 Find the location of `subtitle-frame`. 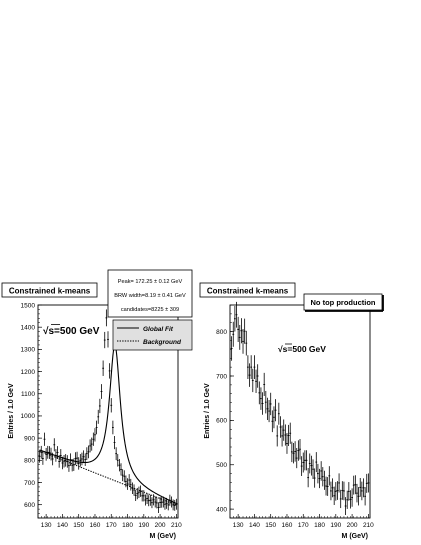

subtitle-frame is located at coordinates (343, 302).